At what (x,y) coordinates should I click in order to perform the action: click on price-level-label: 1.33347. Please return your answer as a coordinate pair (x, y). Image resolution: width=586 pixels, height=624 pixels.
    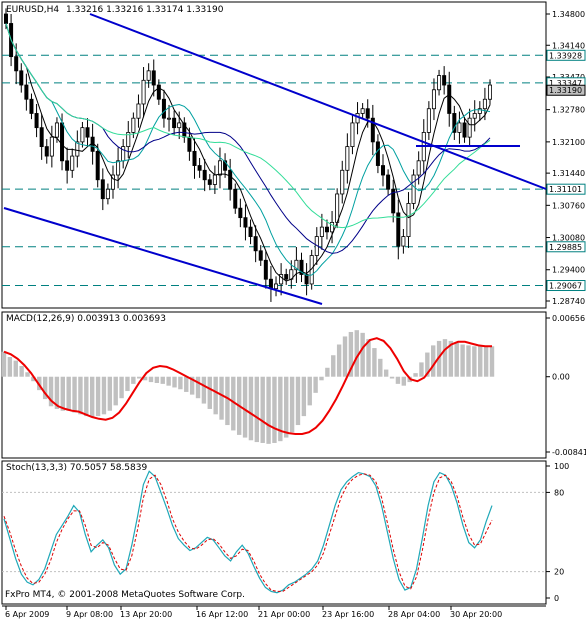
    Looking at the image, I should click on (565, 83).